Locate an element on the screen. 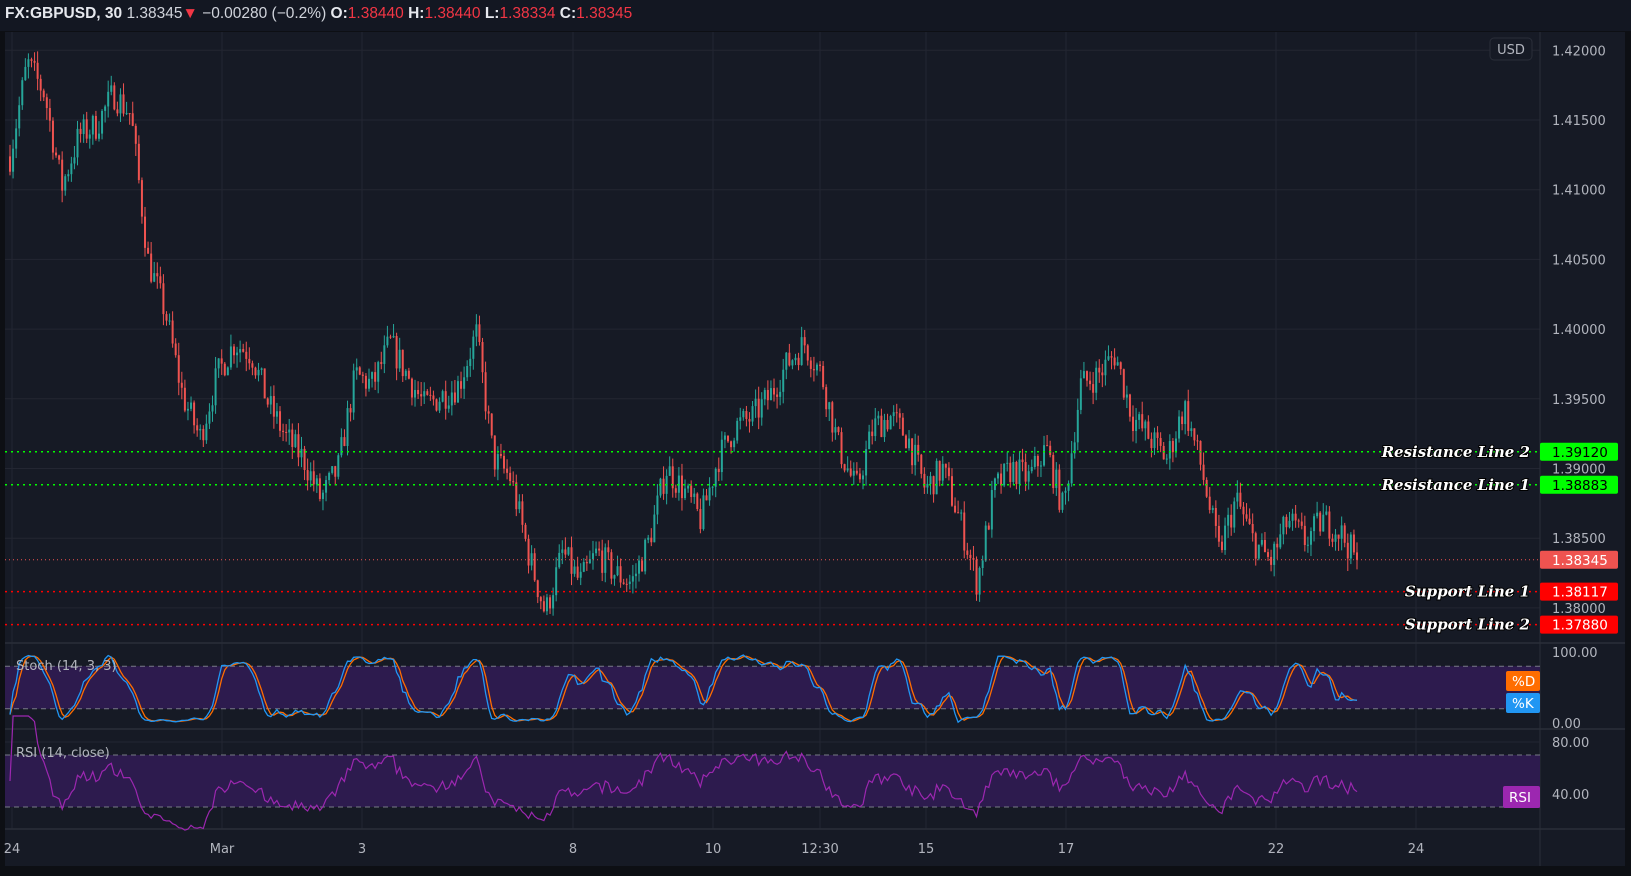 The image size is (1631, 876). currency-badge is located at coordinates (1511, 49).